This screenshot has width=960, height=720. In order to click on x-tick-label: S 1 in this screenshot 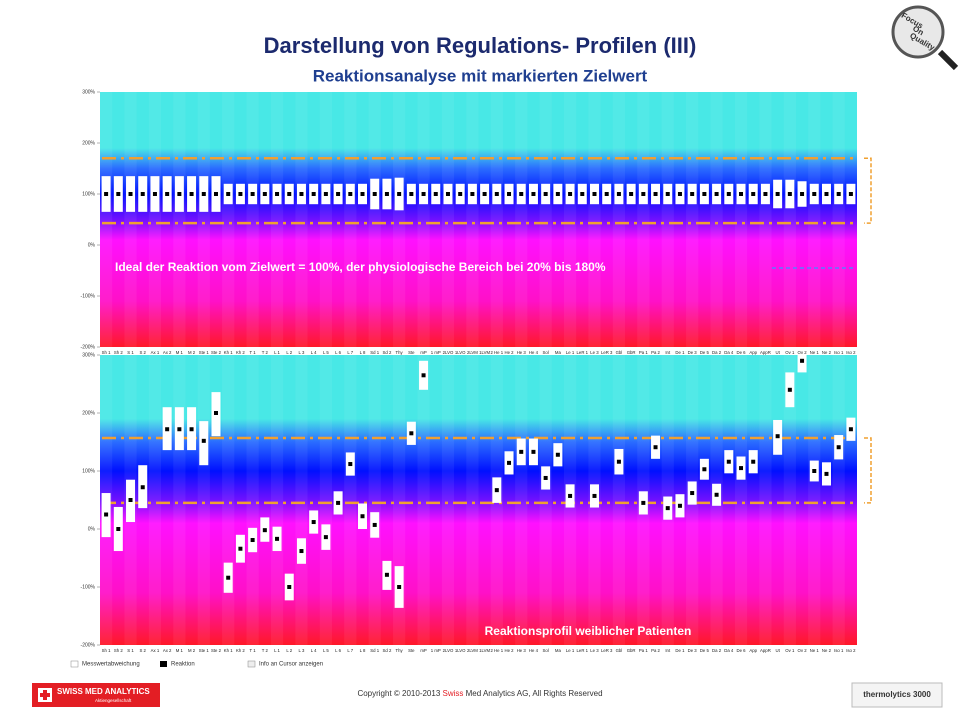, I will do `click(130, 352)`.